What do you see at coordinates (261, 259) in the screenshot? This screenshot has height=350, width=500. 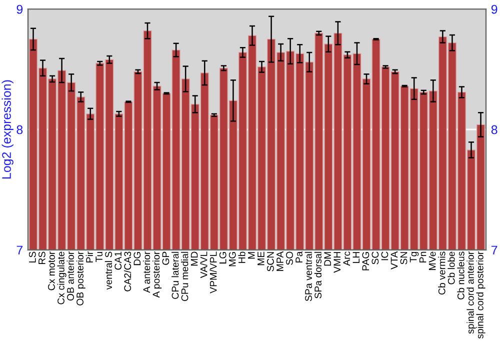 I see `x-tick-label: ME` at bounding box center [261, 259].